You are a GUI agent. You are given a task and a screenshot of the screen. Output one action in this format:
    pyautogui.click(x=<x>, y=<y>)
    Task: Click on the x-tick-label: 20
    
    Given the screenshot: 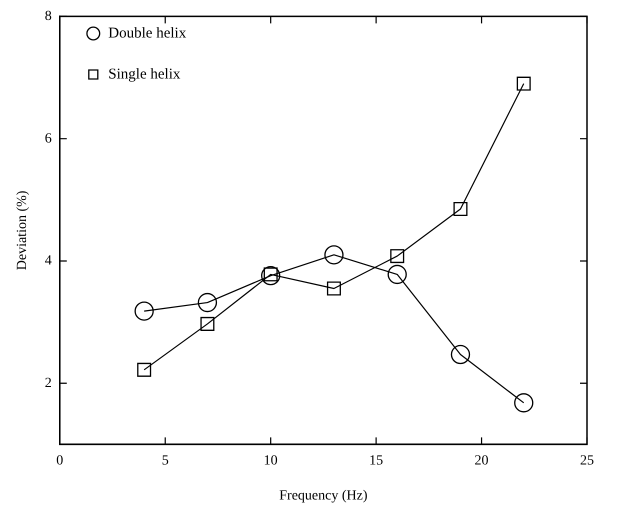 What is the action you would take?
    pyautogui.click(x=481, y=460)
    